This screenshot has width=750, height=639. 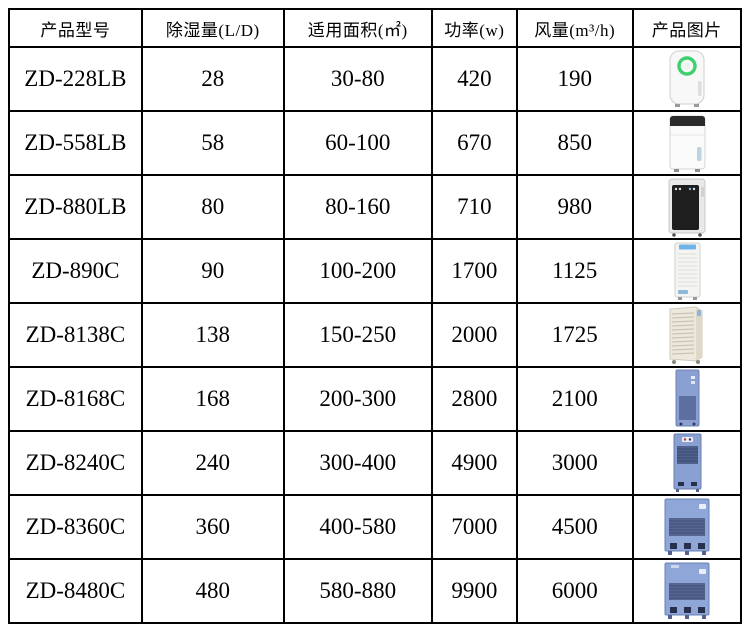 I want to click on area-cell: 300-400, so click(x=357, y=463).